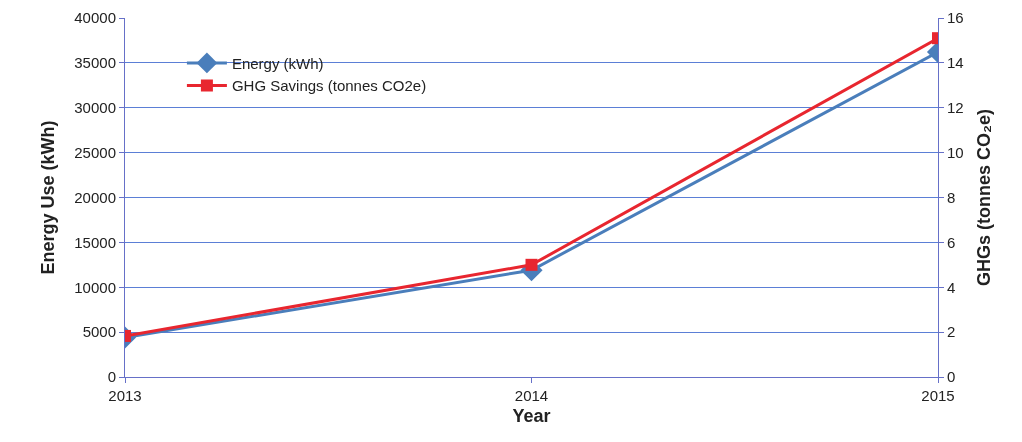 The width and height of the screenshot is (1022, 442). What do you see at coordinates (329, 86) in the screenshot?
I see `legend-label: GHG Savings (tonnes CO2e)` at bounding box center [329, 86].